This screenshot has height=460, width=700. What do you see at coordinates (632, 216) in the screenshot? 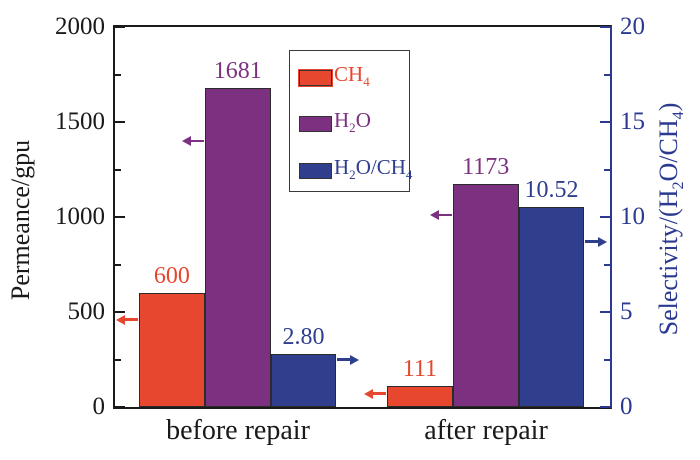
I see `right-axis-tick-label: 10` at bounding box center [632, 216].